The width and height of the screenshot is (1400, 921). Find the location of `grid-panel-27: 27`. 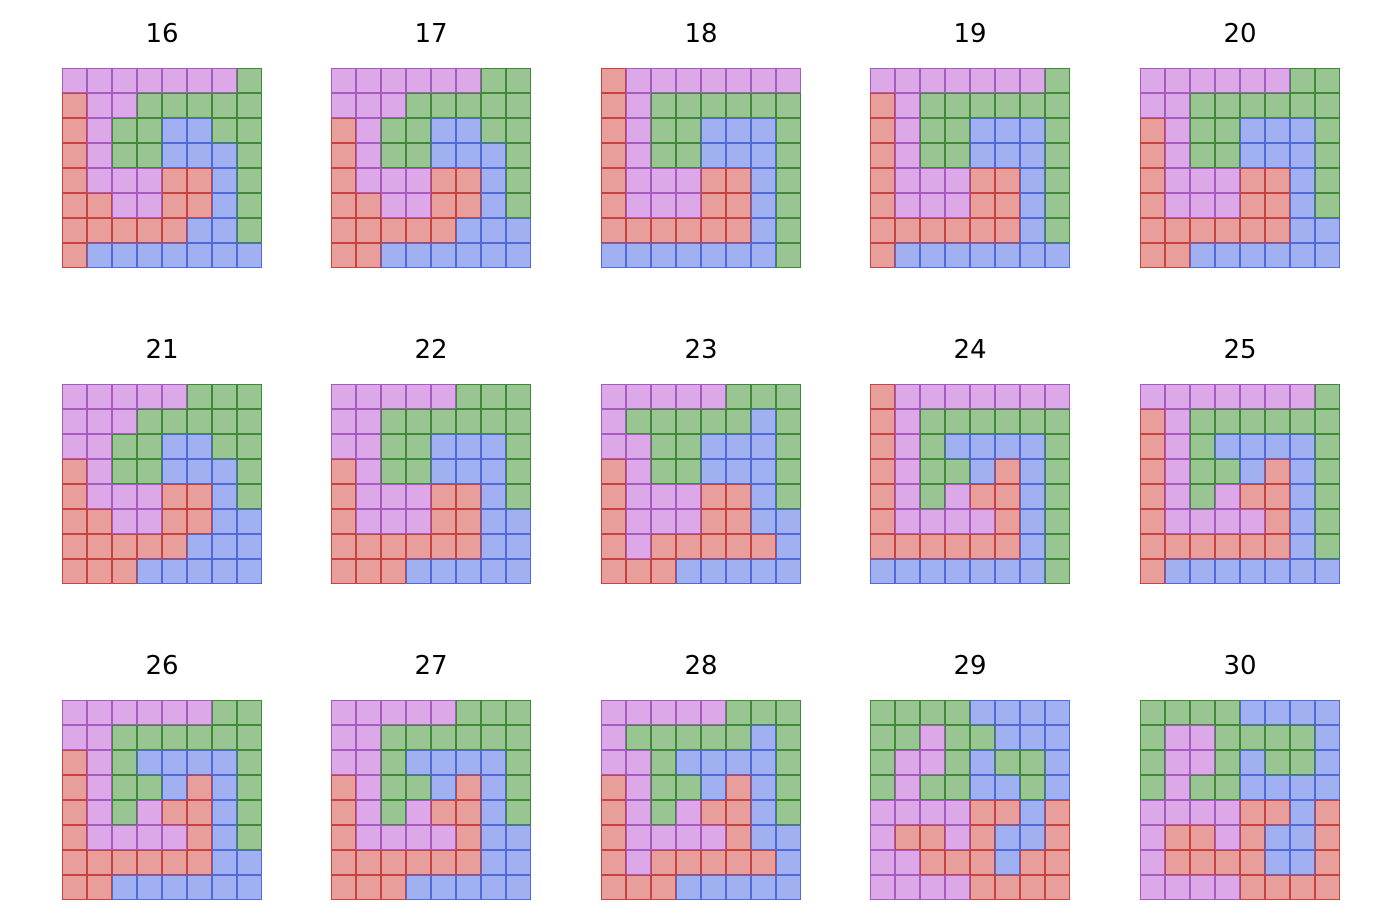

grid-panel-27: 27 is located at coordinates (431, 775).